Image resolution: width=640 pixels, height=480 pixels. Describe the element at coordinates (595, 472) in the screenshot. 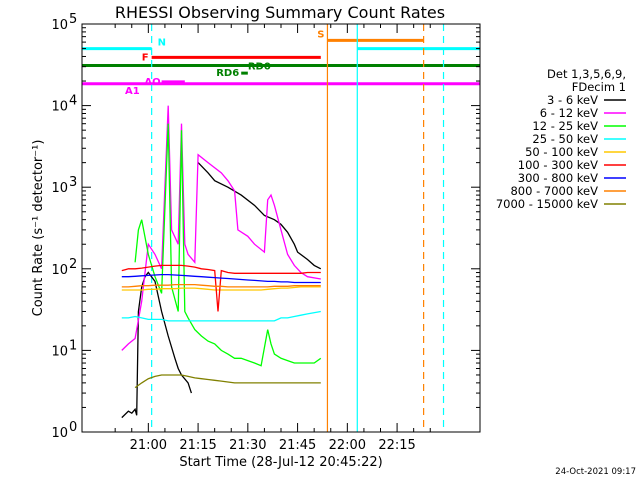

I see `render-timestamp: 24-Oct-2021 09:17` at that location.